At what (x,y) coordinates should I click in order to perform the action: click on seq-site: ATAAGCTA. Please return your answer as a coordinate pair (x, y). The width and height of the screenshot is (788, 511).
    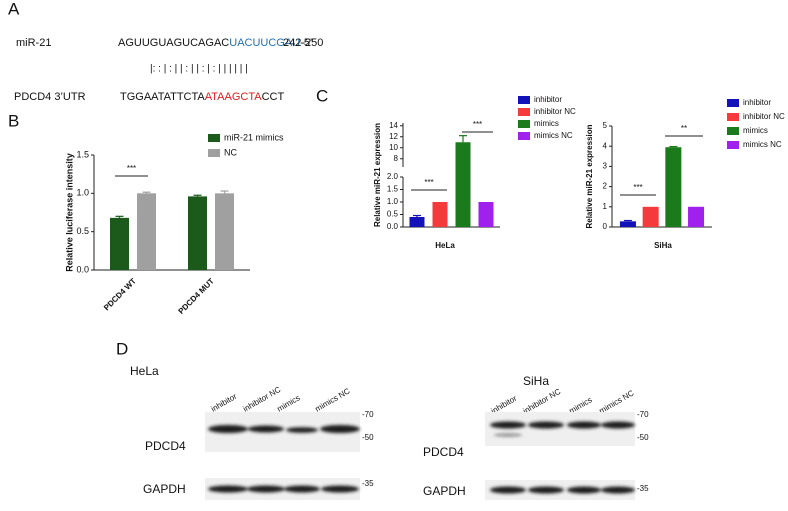
    Looking at the image, I should click on (234, 97).